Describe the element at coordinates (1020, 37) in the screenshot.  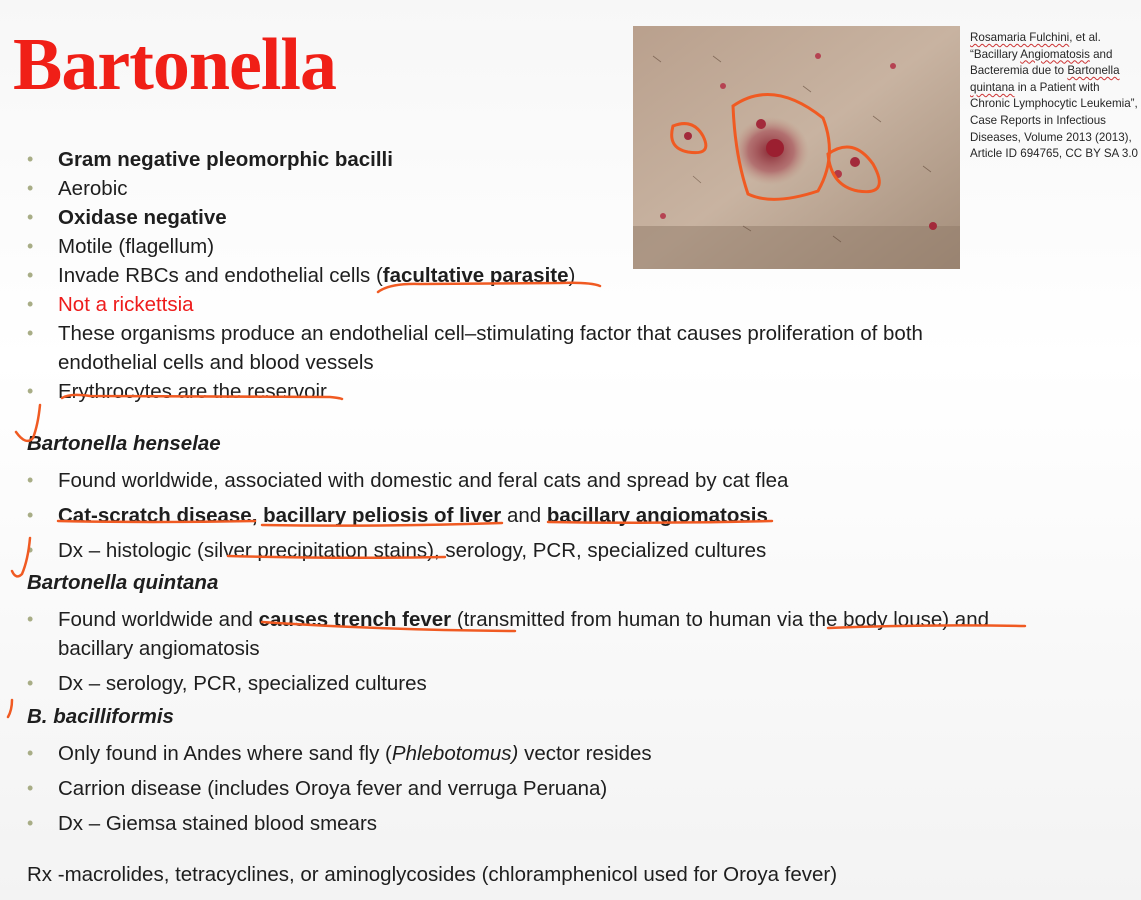
I see `citation-author: Rosamaria Fulchini` at that location.